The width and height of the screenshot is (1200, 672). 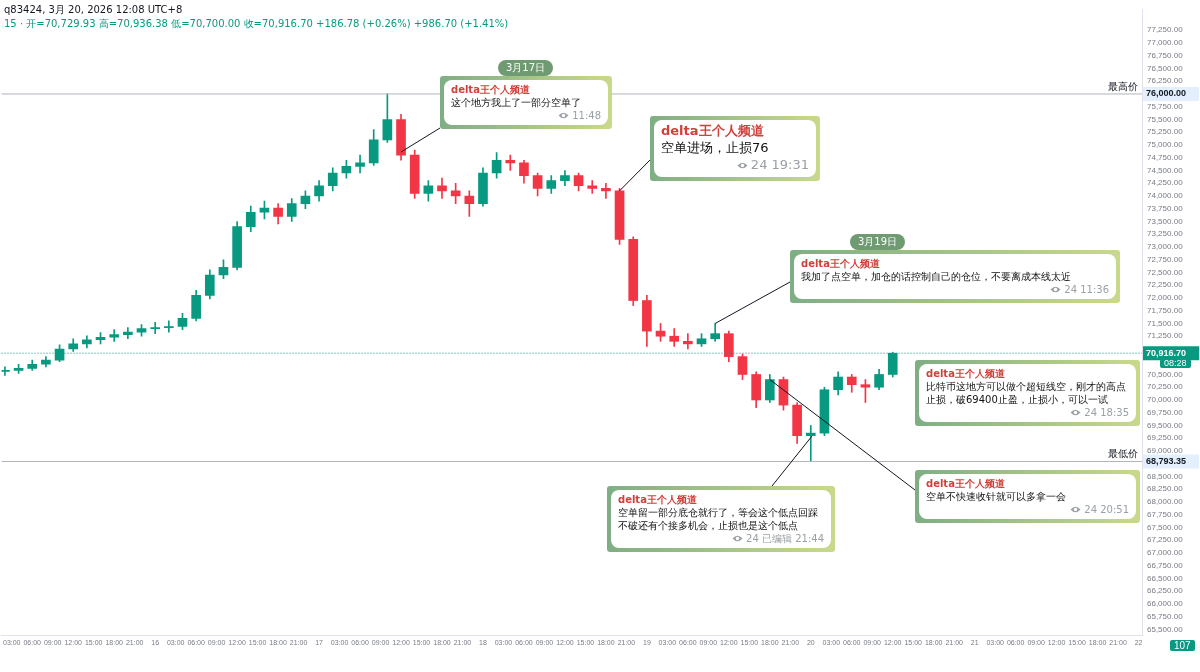 What do you see at coordinates (1165, 553) in the screenshot?
I see `y-tick-label: 67,000.00` at bounding box center [1165, 553].